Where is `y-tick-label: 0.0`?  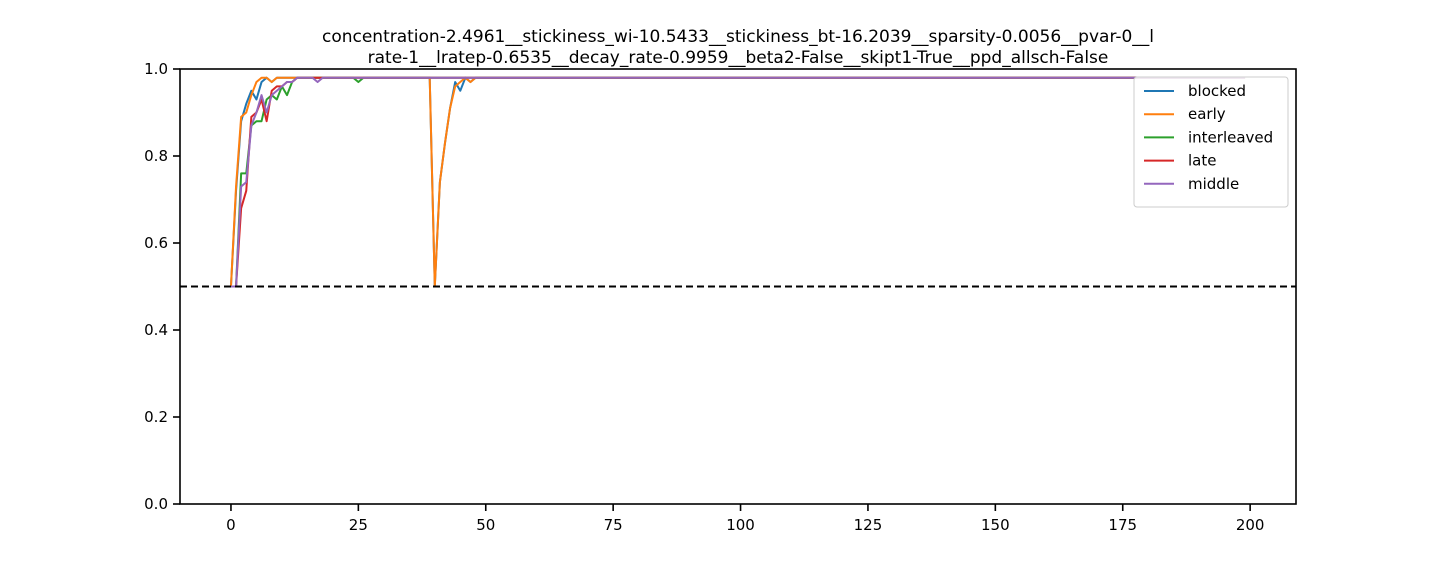
y-tick-label: 0.0 is located at coordinates (156, 504).